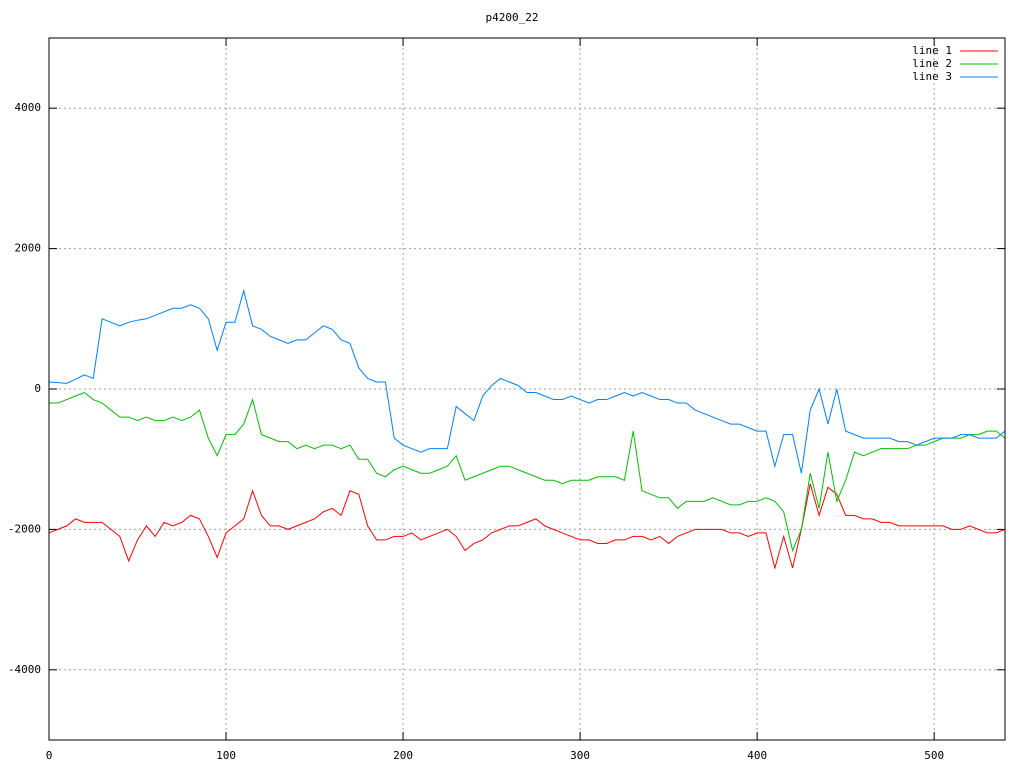 This screenshot has height=768, width=1024. Describe the element at coordinates (580, 755) in the screenshot. I see `x-tick-label: 300` at that location.